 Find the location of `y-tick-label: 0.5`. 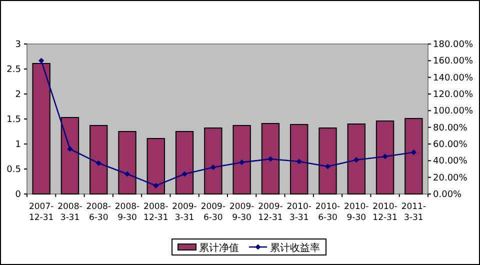

y-tick-label: 0.5 is located at coordinates (13, 170).